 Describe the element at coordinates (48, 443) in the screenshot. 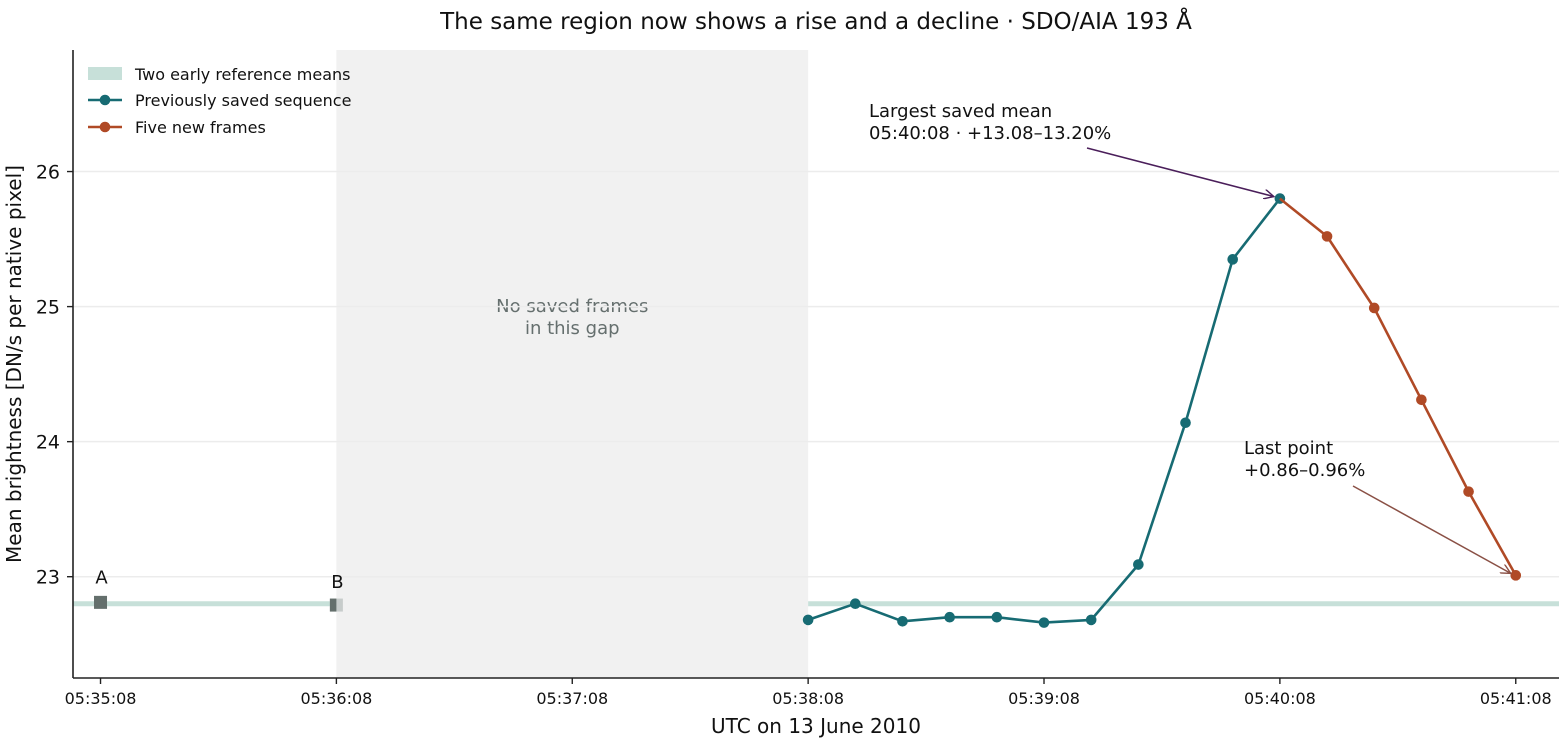

I see `y-tick-label: 24` at that location.